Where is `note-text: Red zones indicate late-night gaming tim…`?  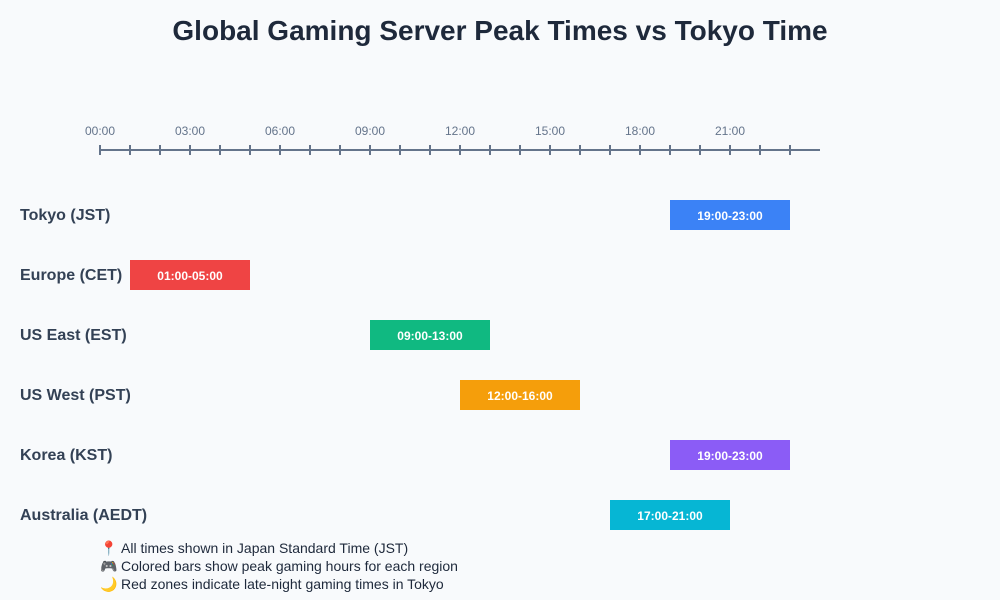
note-text: Red zones indicate late-night gaming tim… is located at coordinates (282, 584).